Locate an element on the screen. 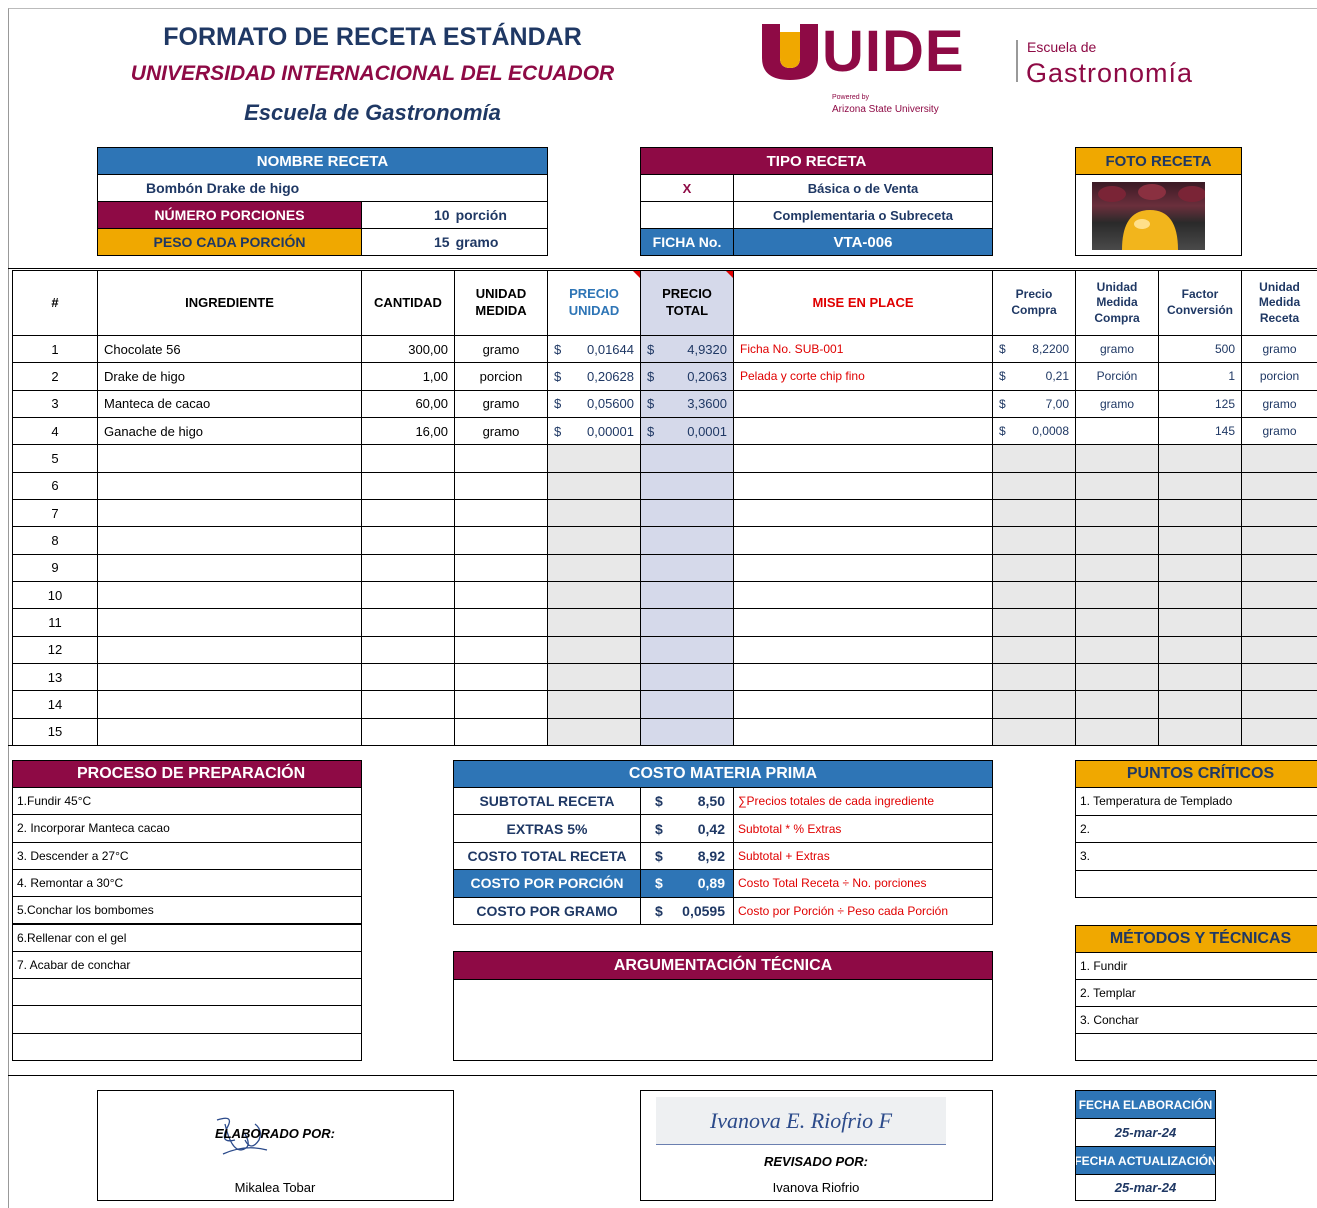  cost-value: $0,89 is located at coordinates (687, 883).